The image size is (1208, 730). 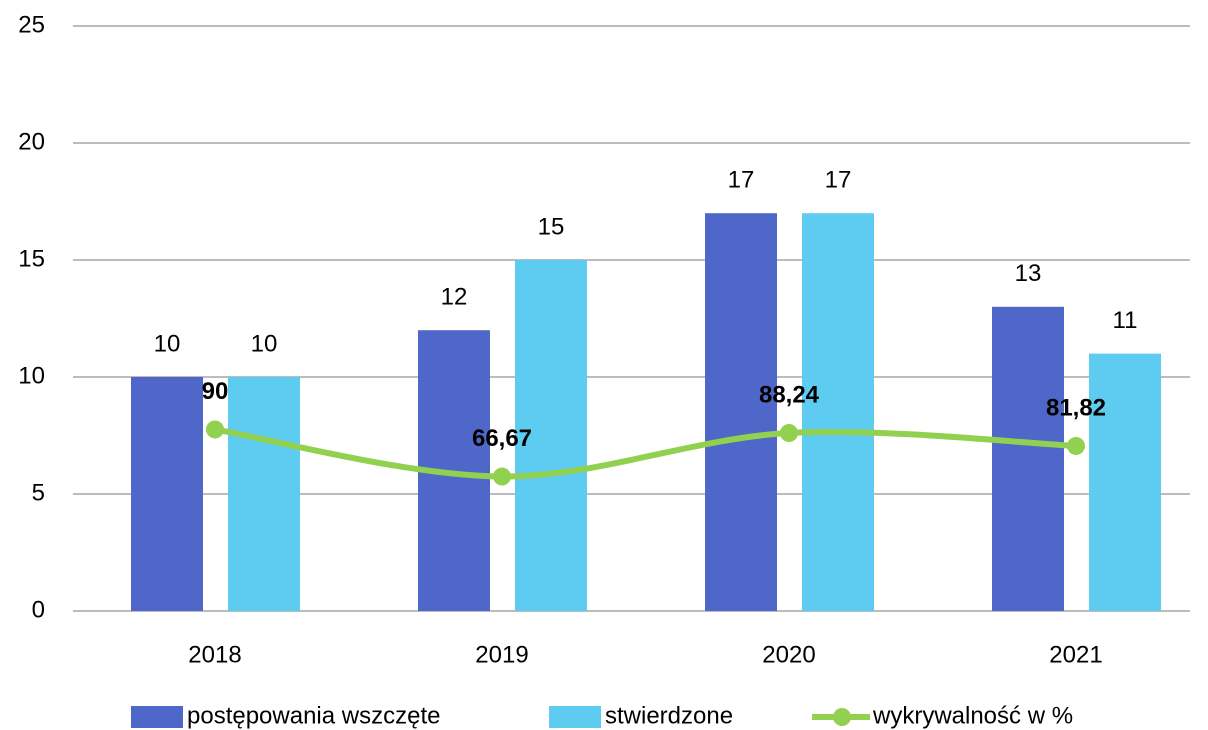 I want to click on line, so click(x=645, y=453).